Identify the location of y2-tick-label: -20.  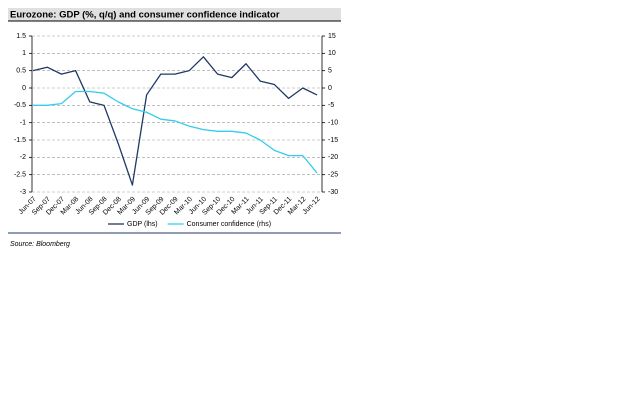
(333, 157).